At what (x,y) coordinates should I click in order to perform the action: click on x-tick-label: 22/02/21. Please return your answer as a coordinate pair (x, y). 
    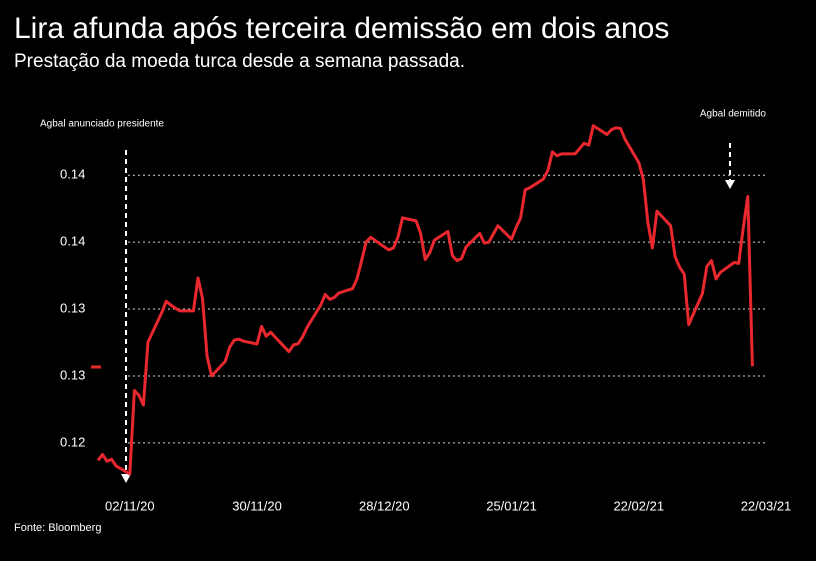
    Looking at the image, I should click on (638, 505).